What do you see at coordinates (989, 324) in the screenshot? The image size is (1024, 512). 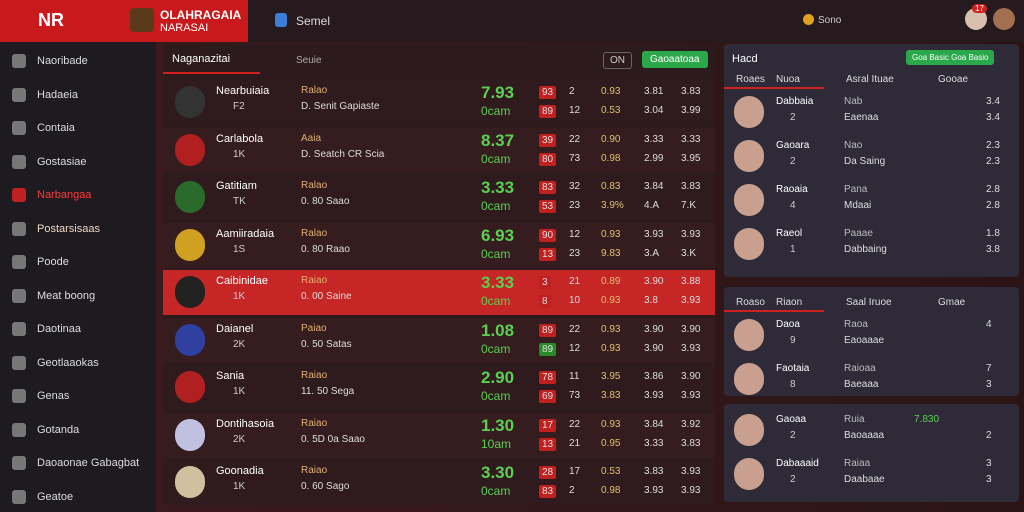 I see `value: 4` at bounding box center [989, 324].